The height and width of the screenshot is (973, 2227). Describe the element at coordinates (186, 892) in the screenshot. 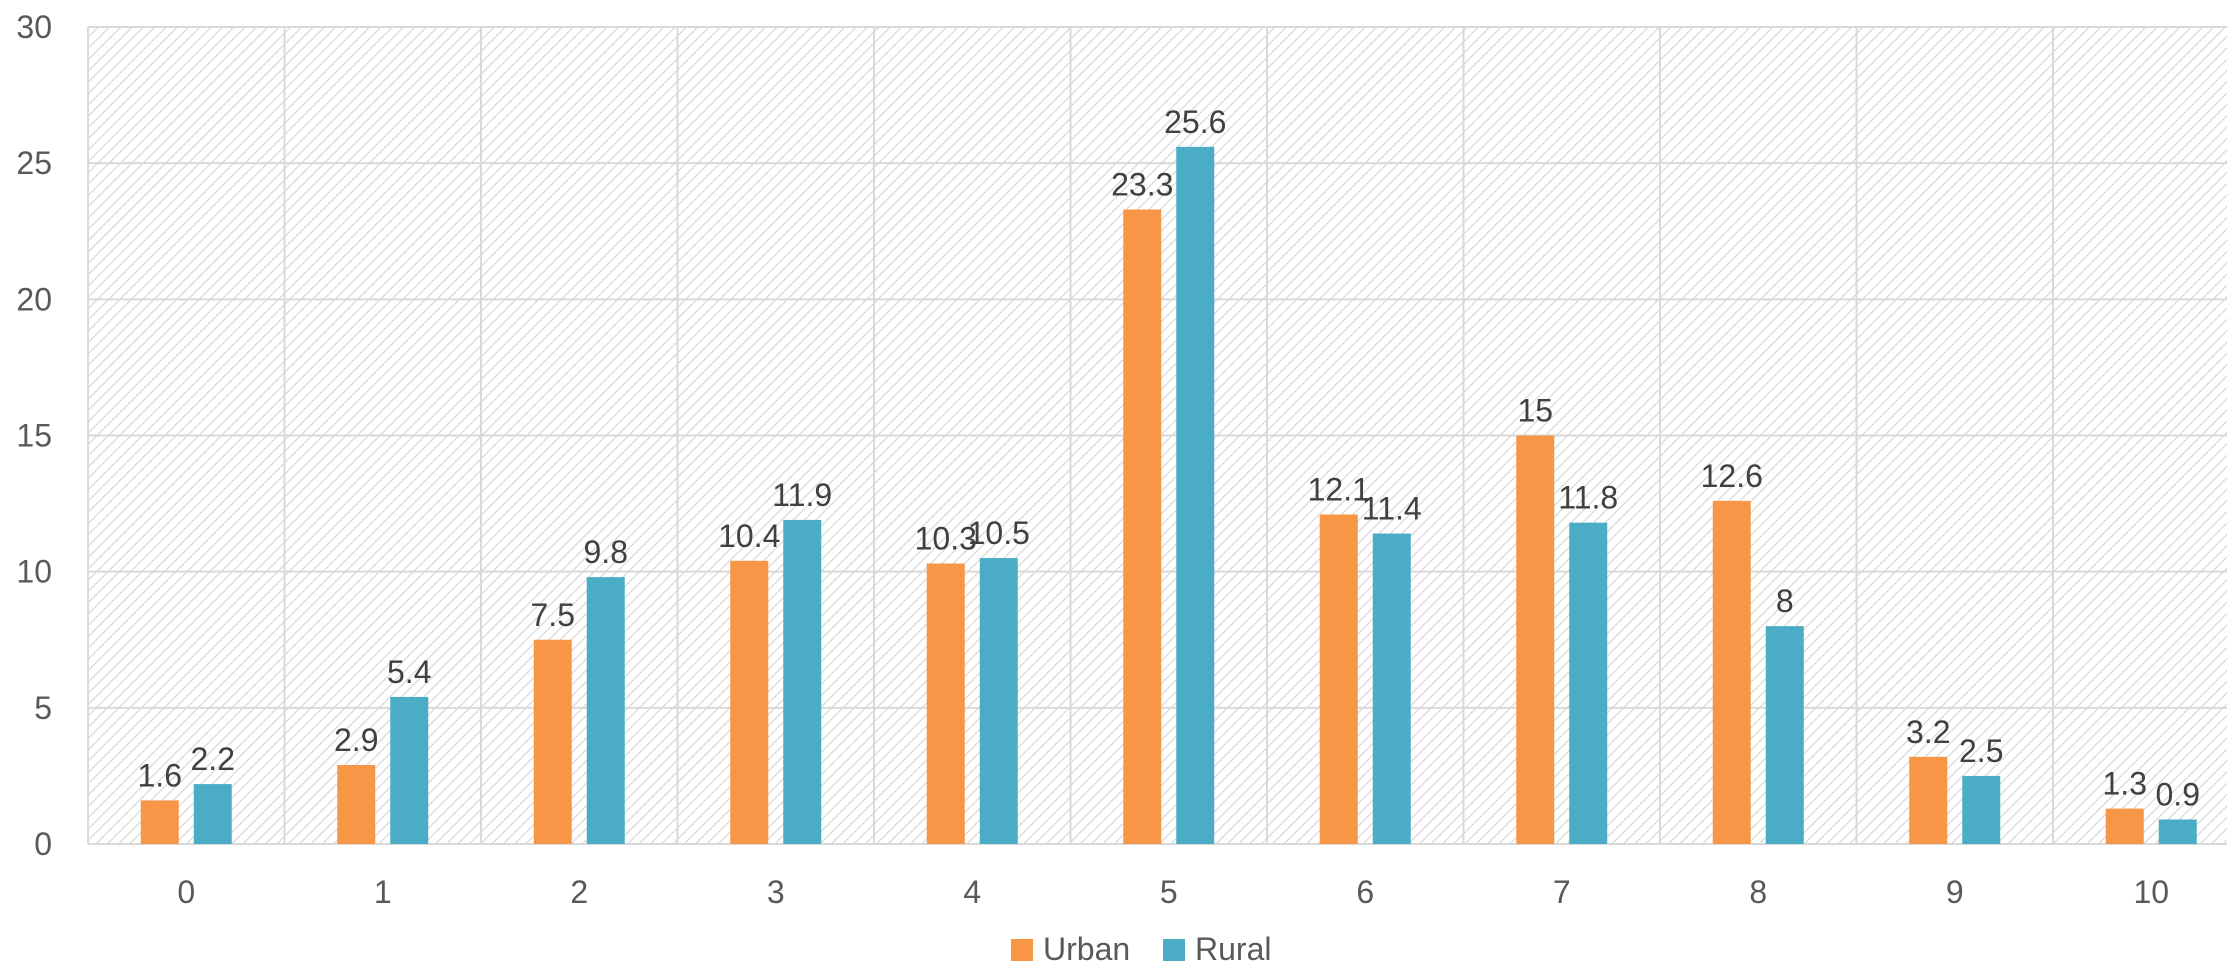

I see `x-tick-label: 0` at that location.